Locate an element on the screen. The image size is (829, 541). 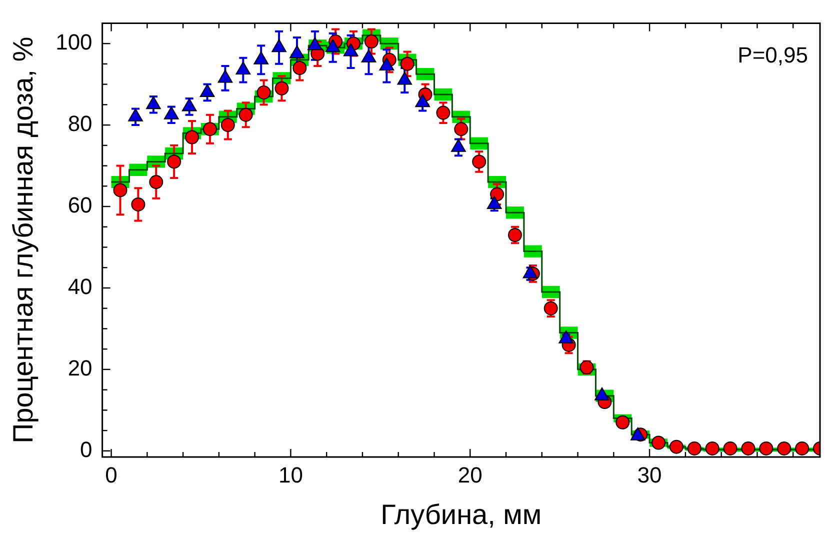
x-axis-title: Глубина, мм is located at coordinates (461, 514).